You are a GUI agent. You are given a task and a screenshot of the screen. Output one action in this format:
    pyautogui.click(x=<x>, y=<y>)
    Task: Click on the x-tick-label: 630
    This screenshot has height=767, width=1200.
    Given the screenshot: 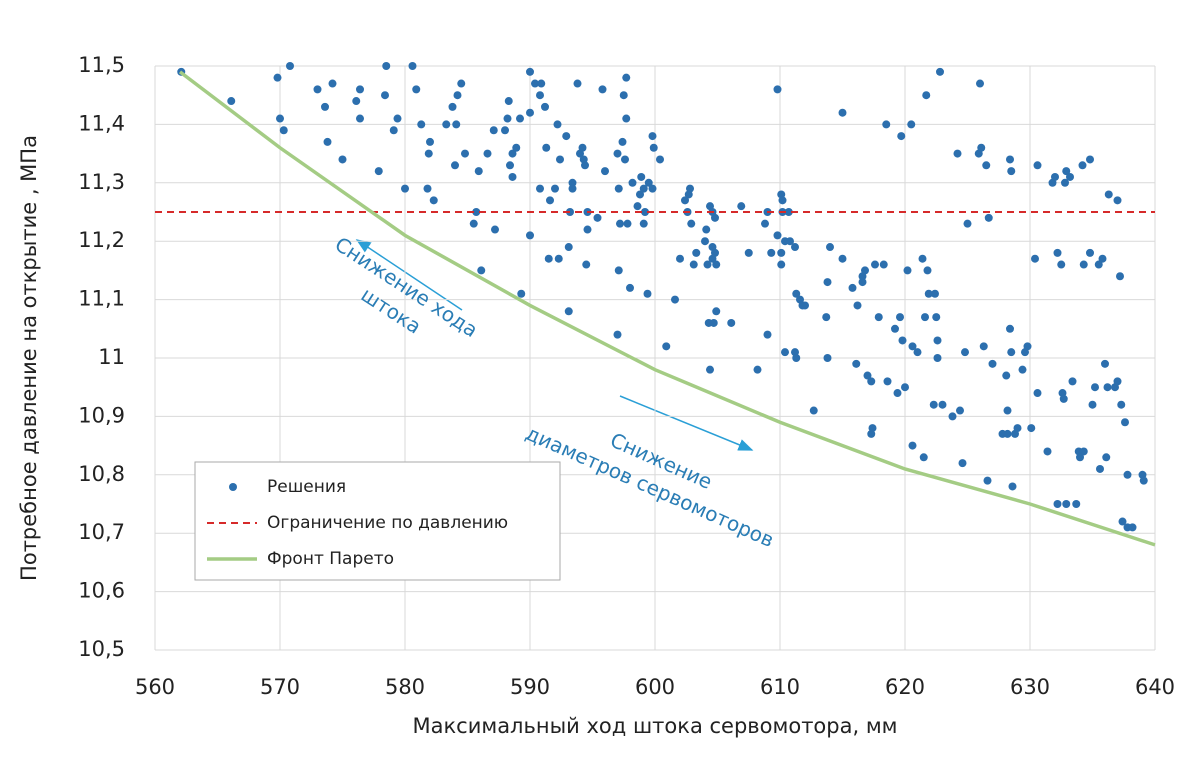 What is the action you would take?
    pyautogui.click(x=1030, y=687)
    